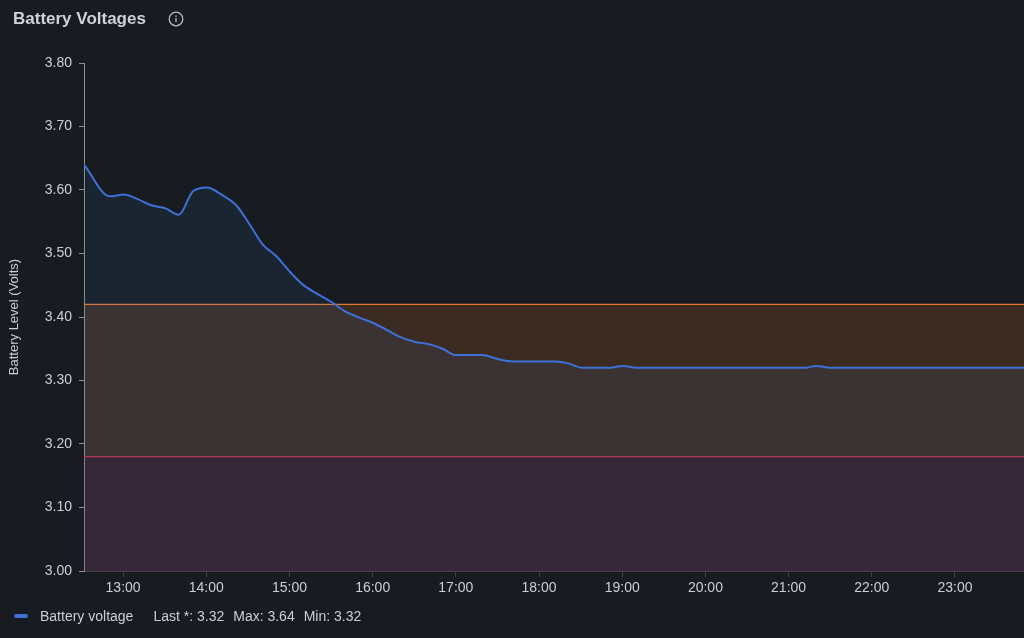 The height and width of the screenshot is (638, 1024). I want to click on y-tick-label: 3.50, so click(58, 252).